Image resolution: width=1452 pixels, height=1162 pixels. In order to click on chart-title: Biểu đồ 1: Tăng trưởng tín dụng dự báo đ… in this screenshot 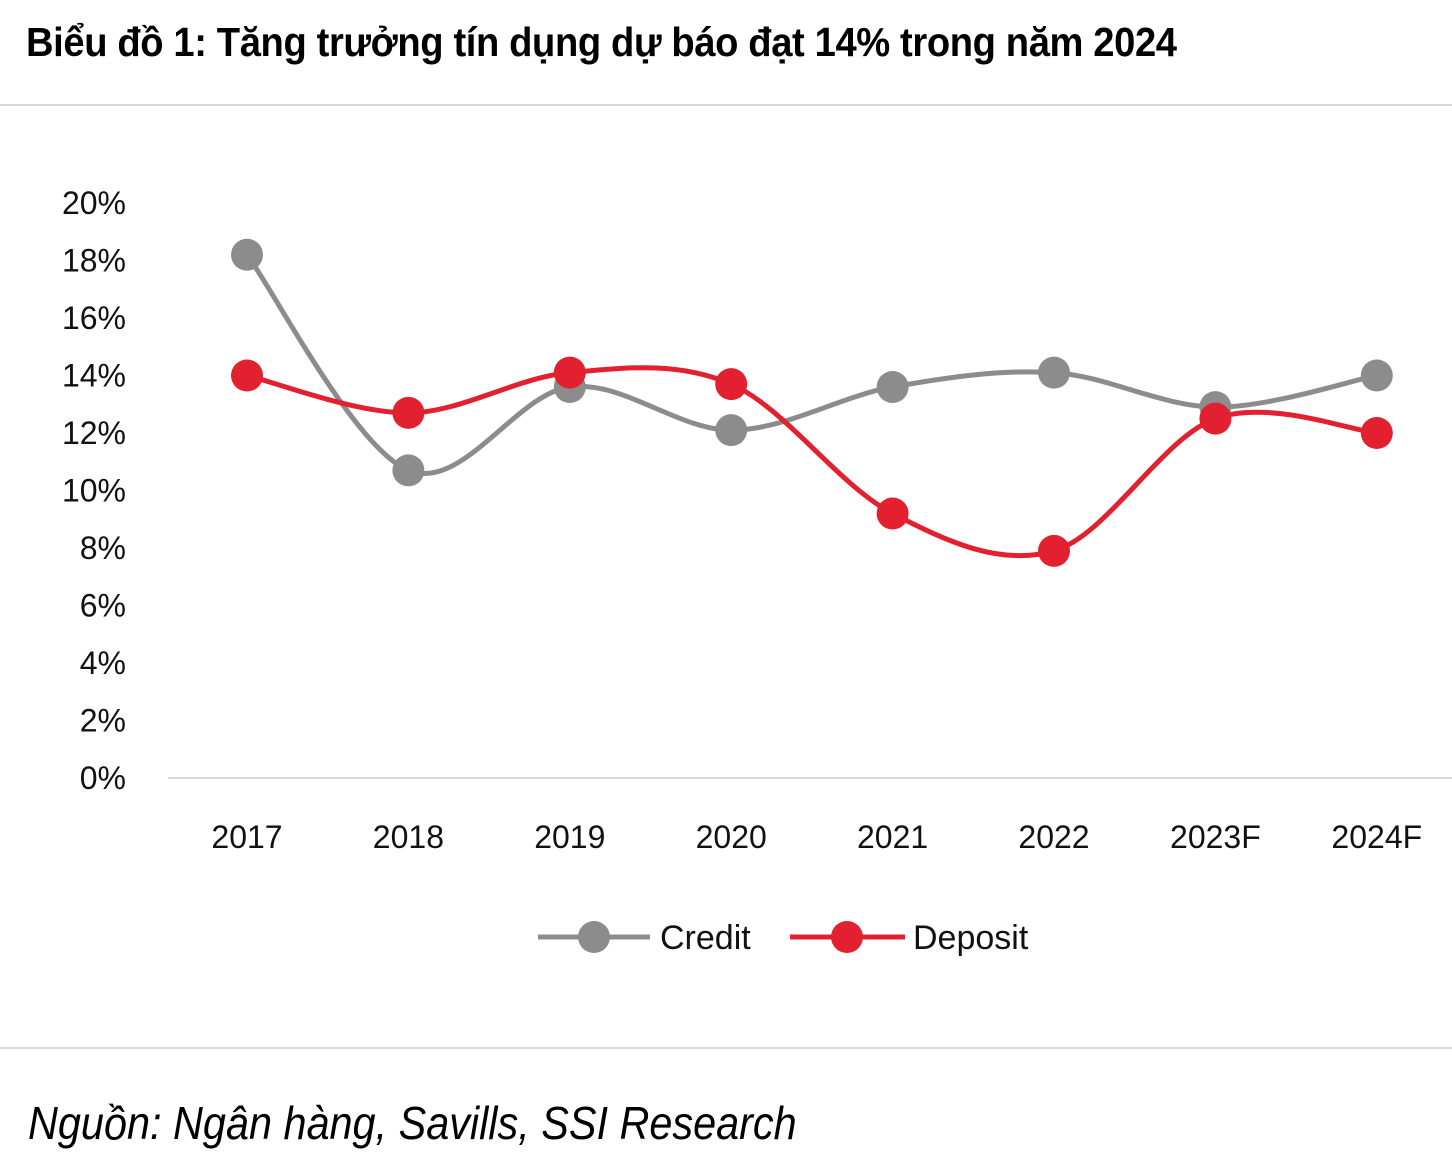, I will do `click(601, 42)`.